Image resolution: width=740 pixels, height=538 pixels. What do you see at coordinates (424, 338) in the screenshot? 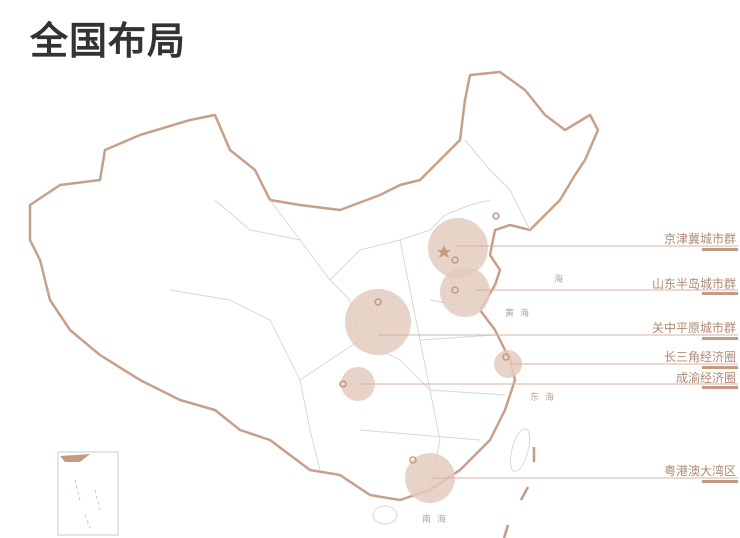
I see `map-pin-icons` at bounding box center [424, 338].